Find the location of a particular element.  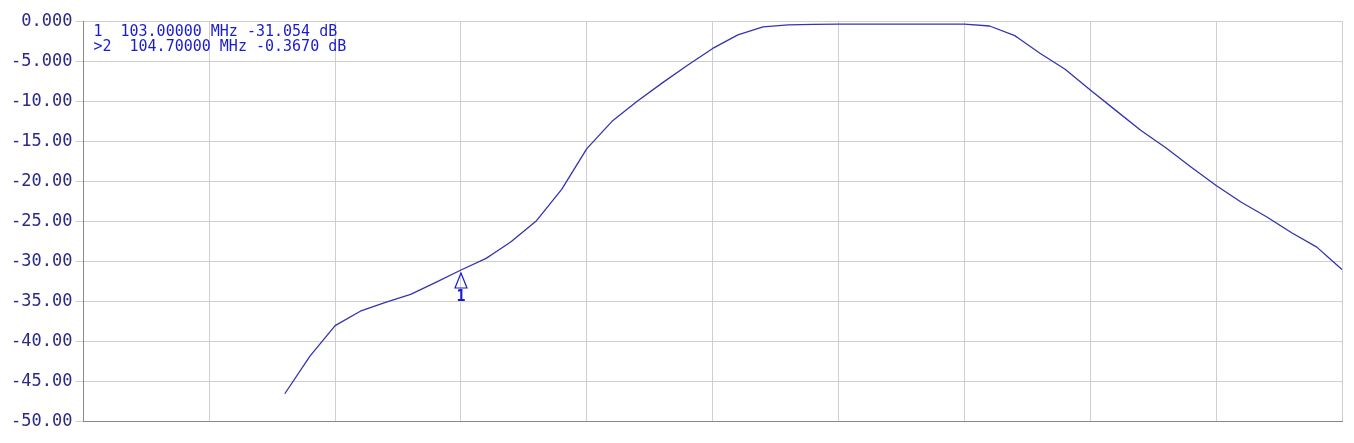

y-tick-label: -20.00 is located at coordinates (41, 179).